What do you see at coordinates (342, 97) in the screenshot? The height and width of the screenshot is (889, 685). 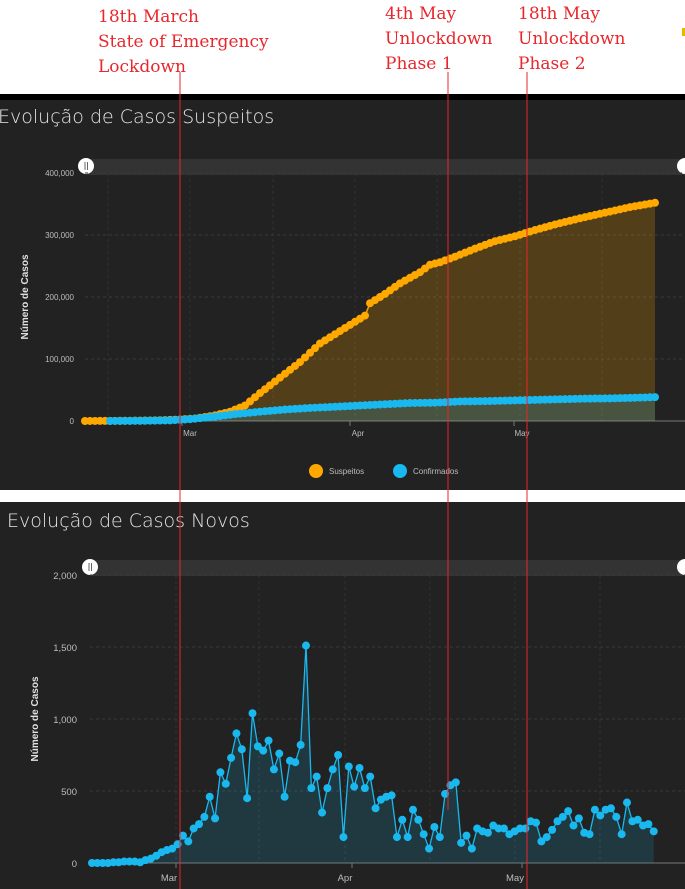 I see `divider-top` at bounding box center [342, 97].